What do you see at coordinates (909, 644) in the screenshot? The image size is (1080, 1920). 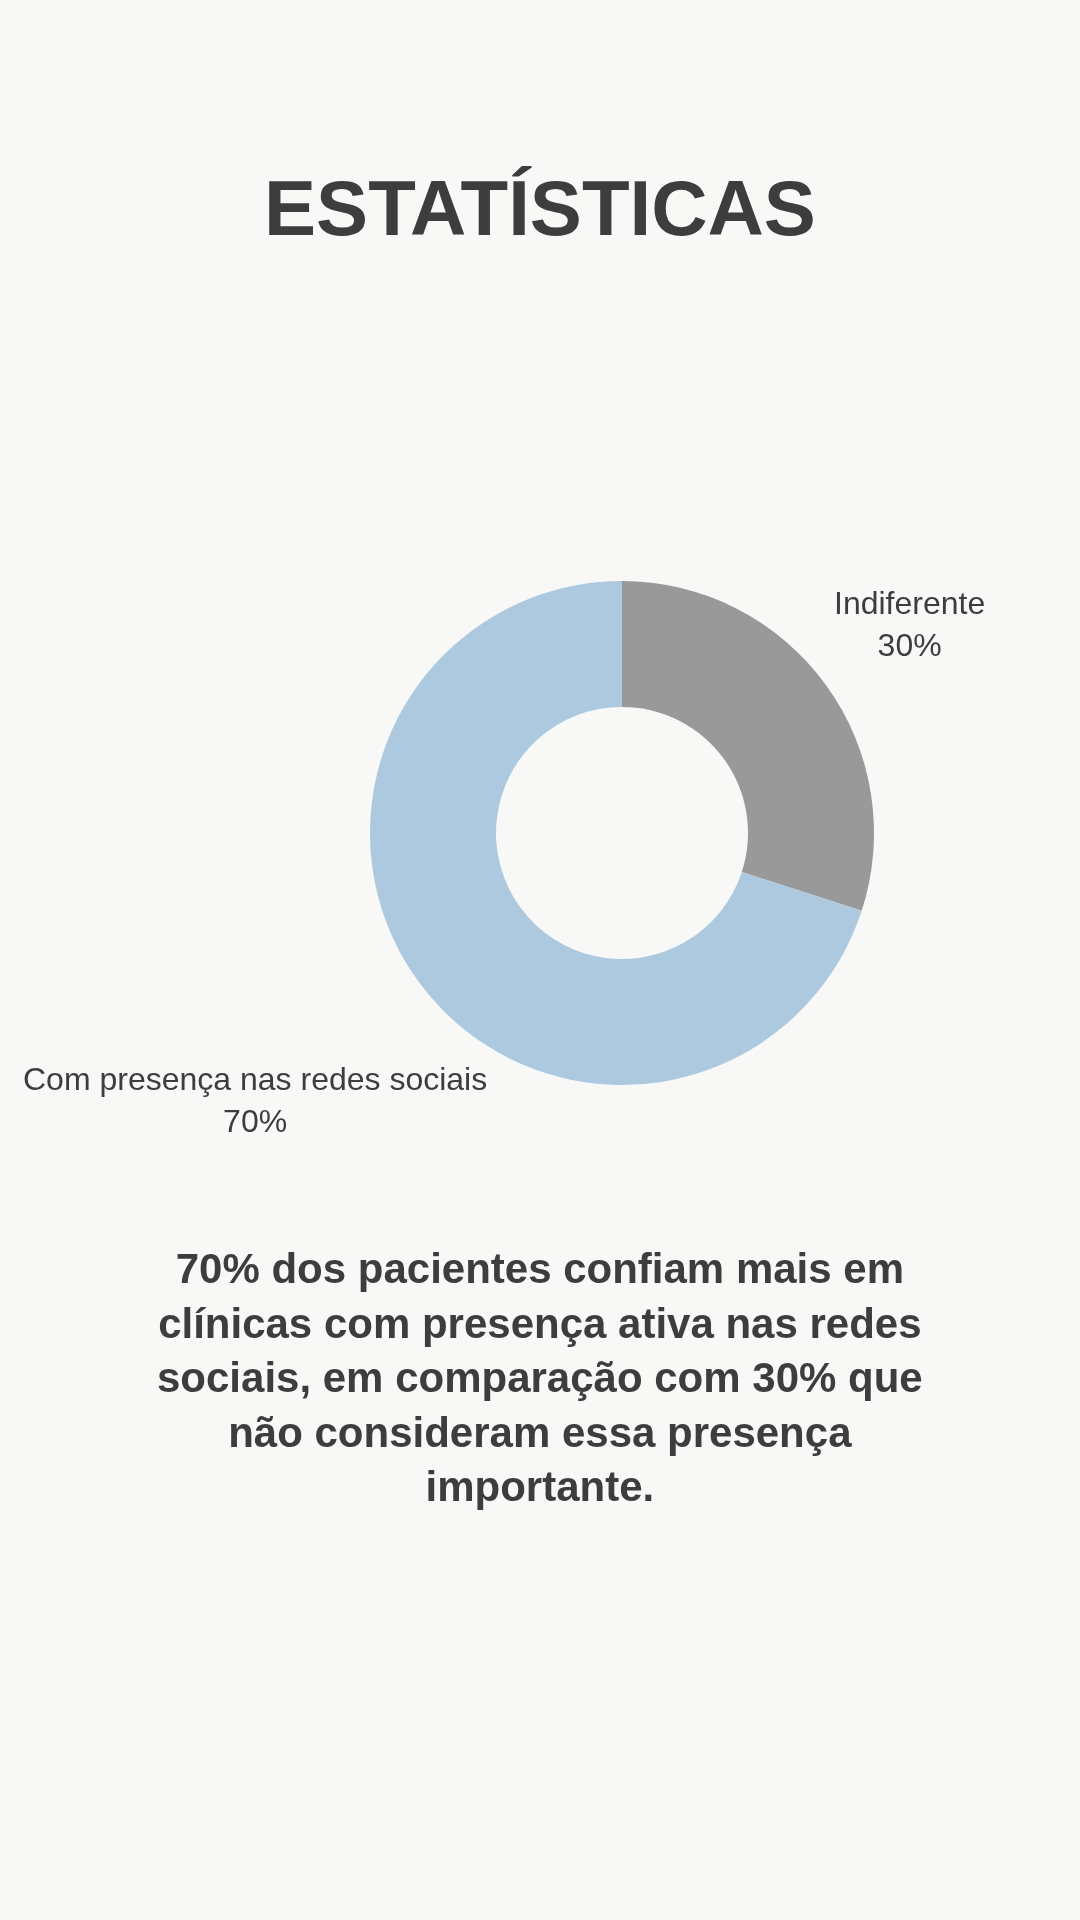 I see `data-label: 30%` at bounding box center [909, 644].